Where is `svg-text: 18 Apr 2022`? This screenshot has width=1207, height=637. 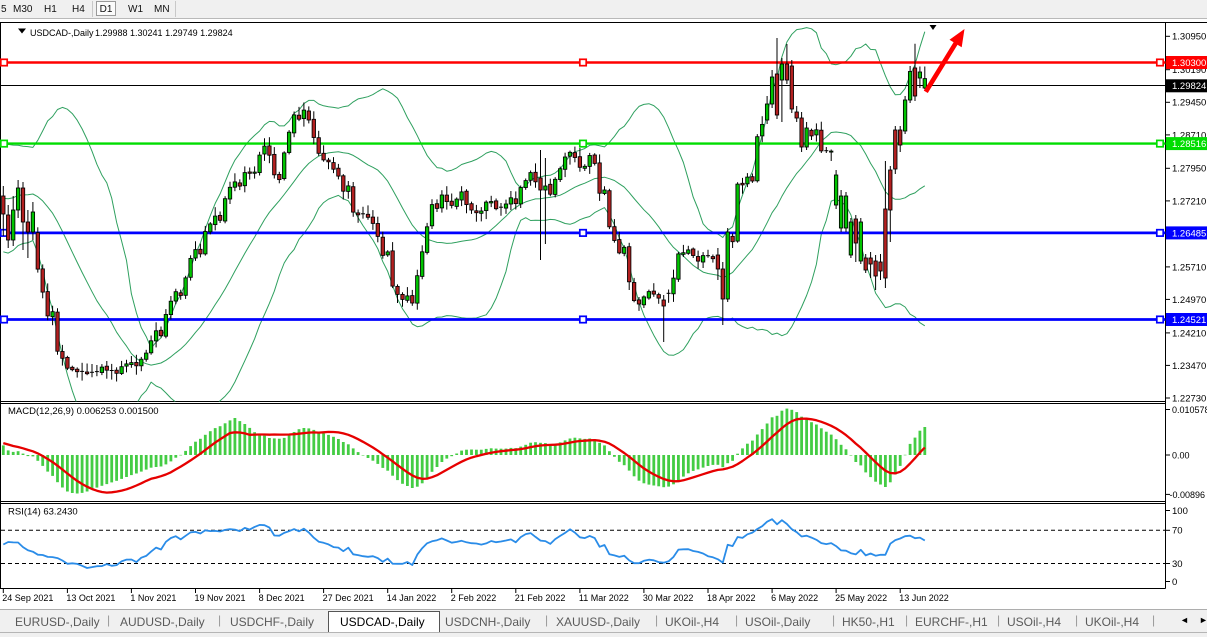
svg-text: 18 Apr 2022 is located at coordinates (731, 598).